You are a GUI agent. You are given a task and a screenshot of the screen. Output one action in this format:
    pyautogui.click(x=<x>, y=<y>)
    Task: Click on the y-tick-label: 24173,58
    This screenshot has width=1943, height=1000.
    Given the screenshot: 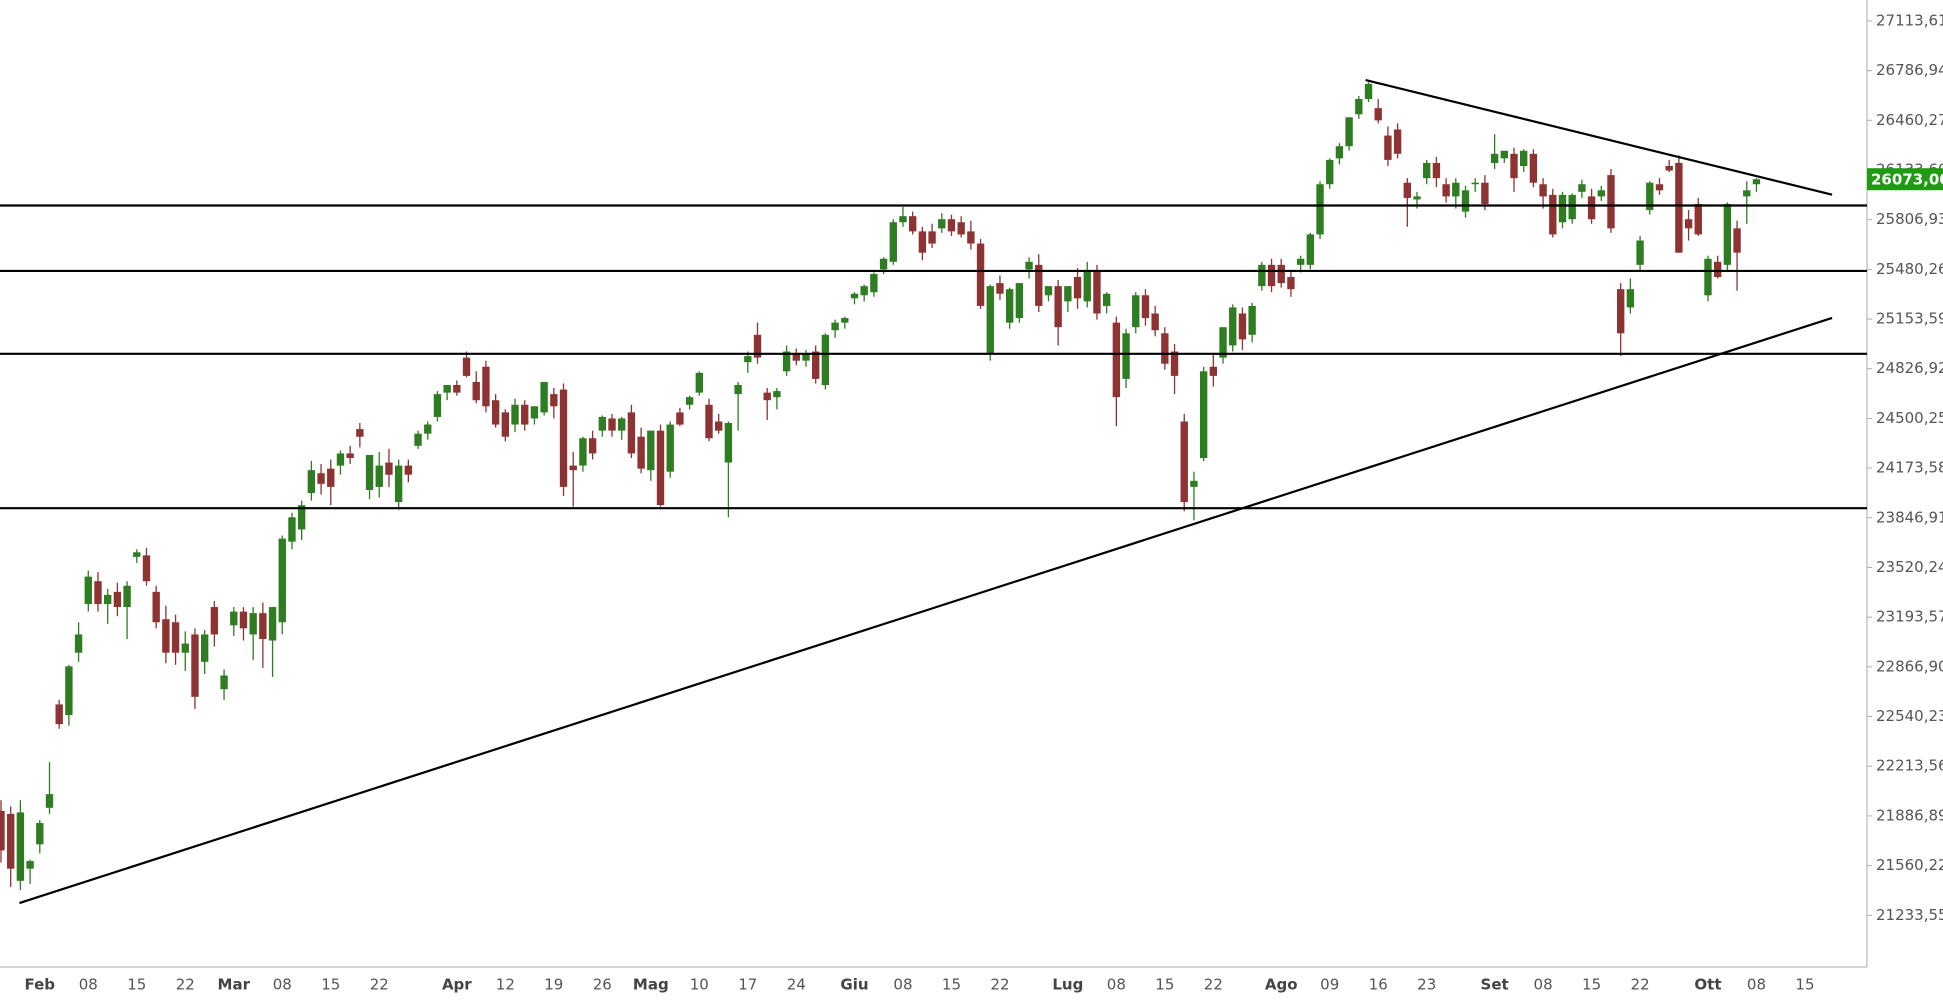 What is the action you would take?
    pyautogui.click(x=1909, y=468)
    